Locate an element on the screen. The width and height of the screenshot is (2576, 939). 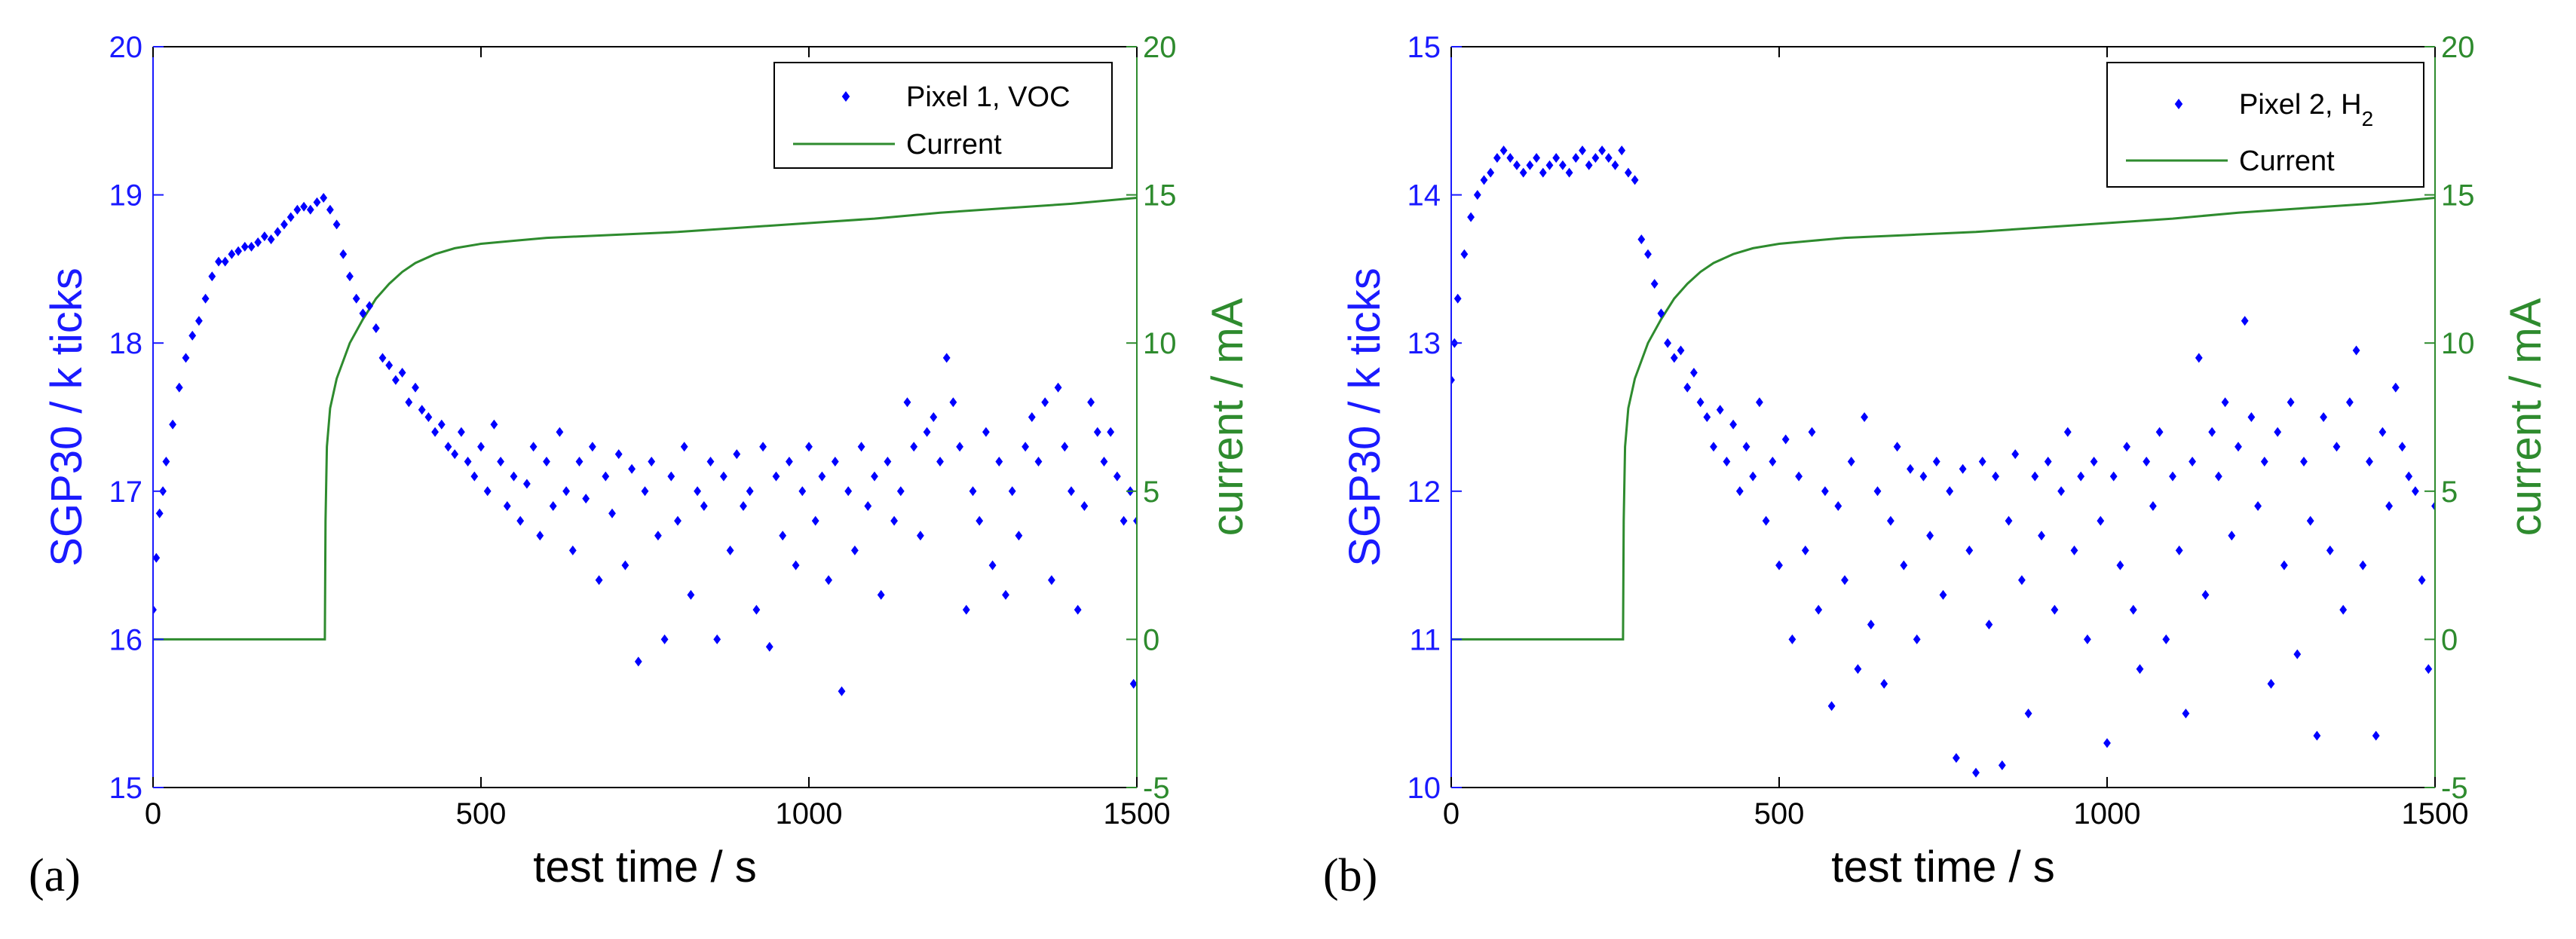
y2-tick-label: 20 is located at coordinates (1160, 48).